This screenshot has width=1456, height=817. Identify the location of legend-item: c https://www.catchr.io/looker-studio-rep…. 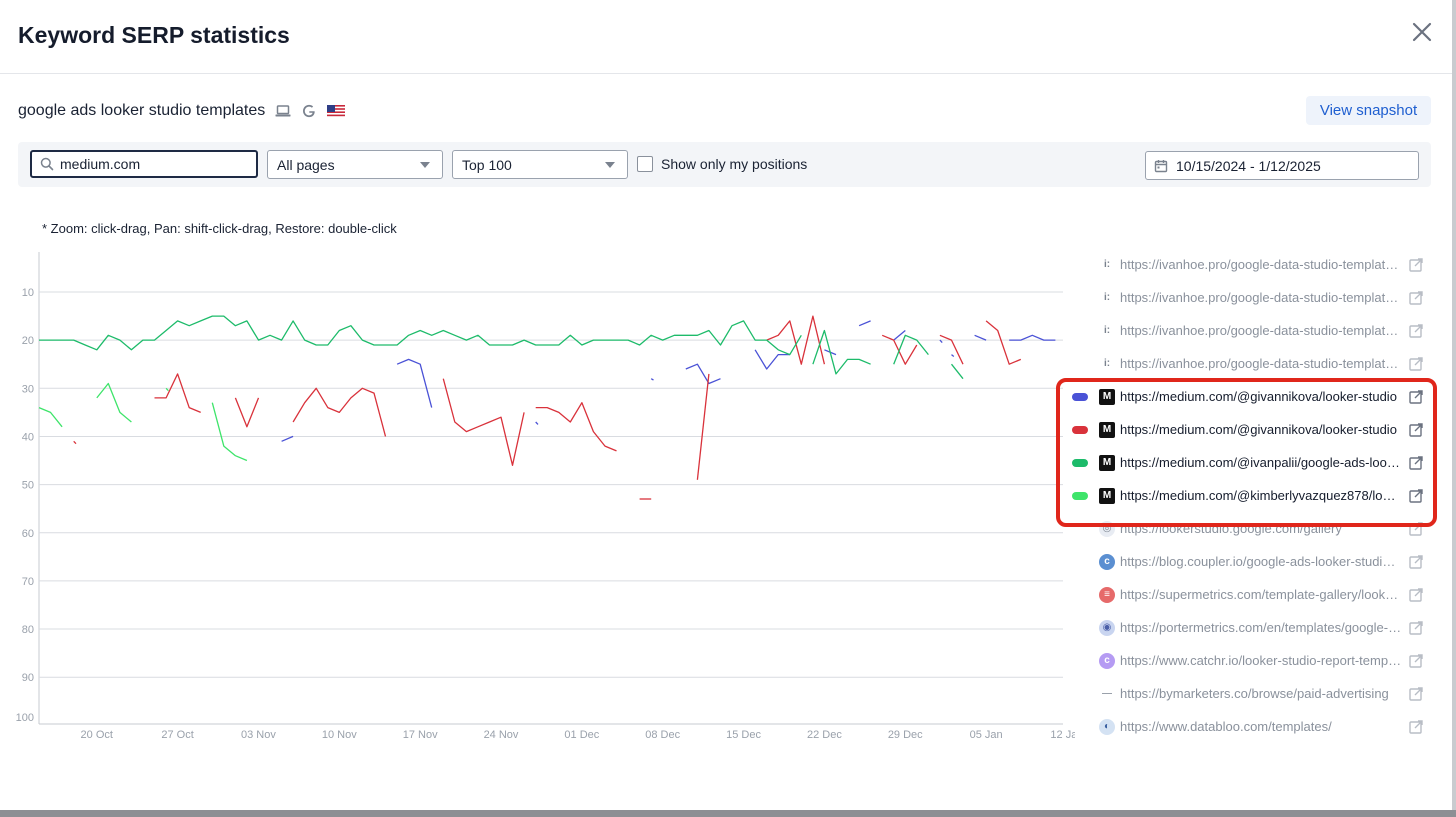
(1262, 660).